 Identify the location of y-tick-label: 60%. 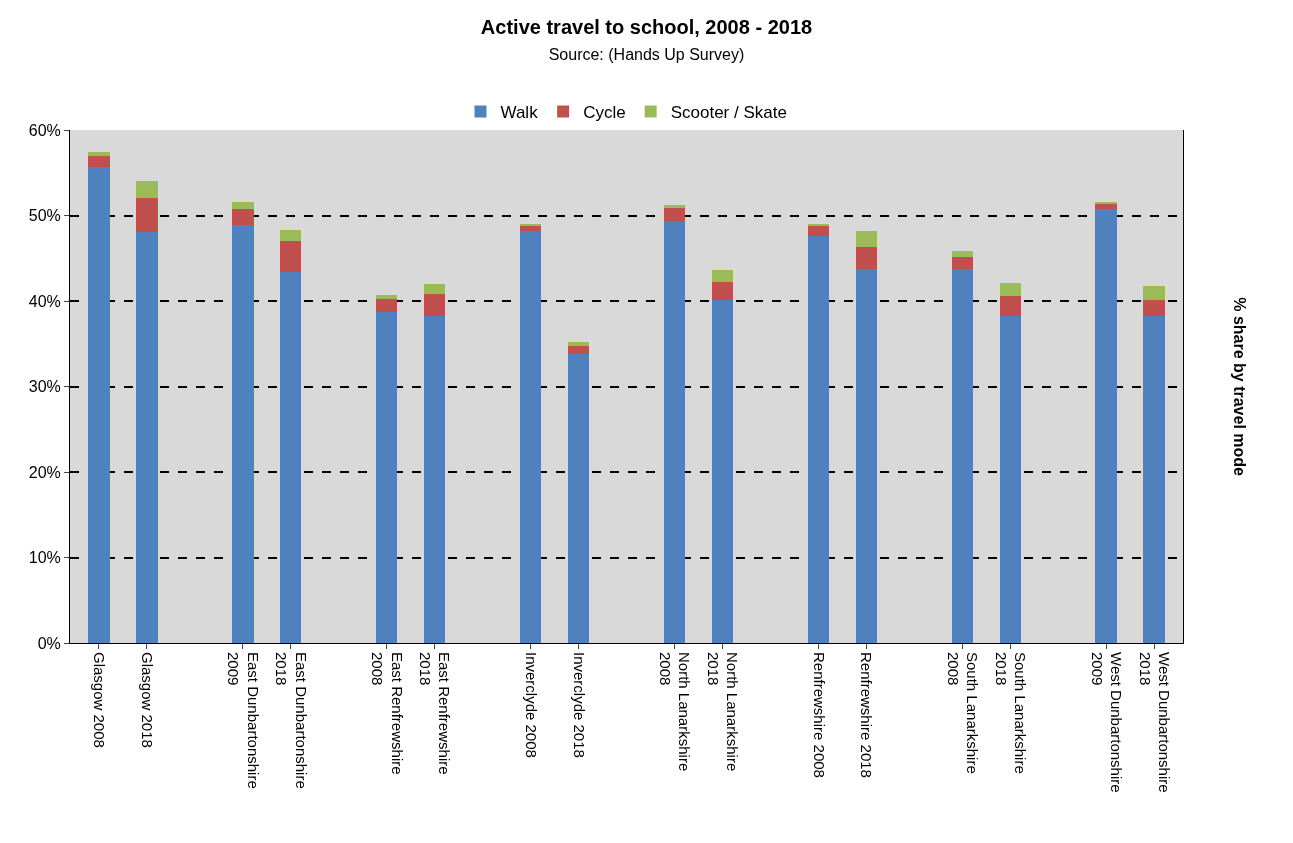
(44, 130).